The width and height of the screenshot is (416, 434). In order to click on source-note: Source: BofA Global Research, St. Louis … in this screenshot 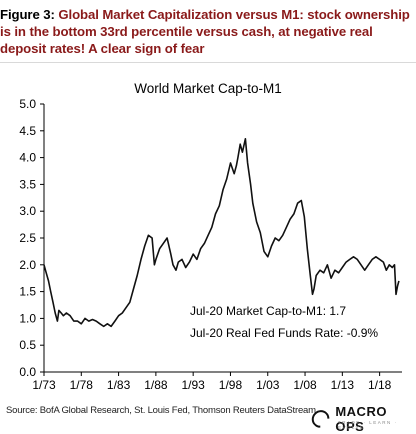, I will do `click(162, 410)`.